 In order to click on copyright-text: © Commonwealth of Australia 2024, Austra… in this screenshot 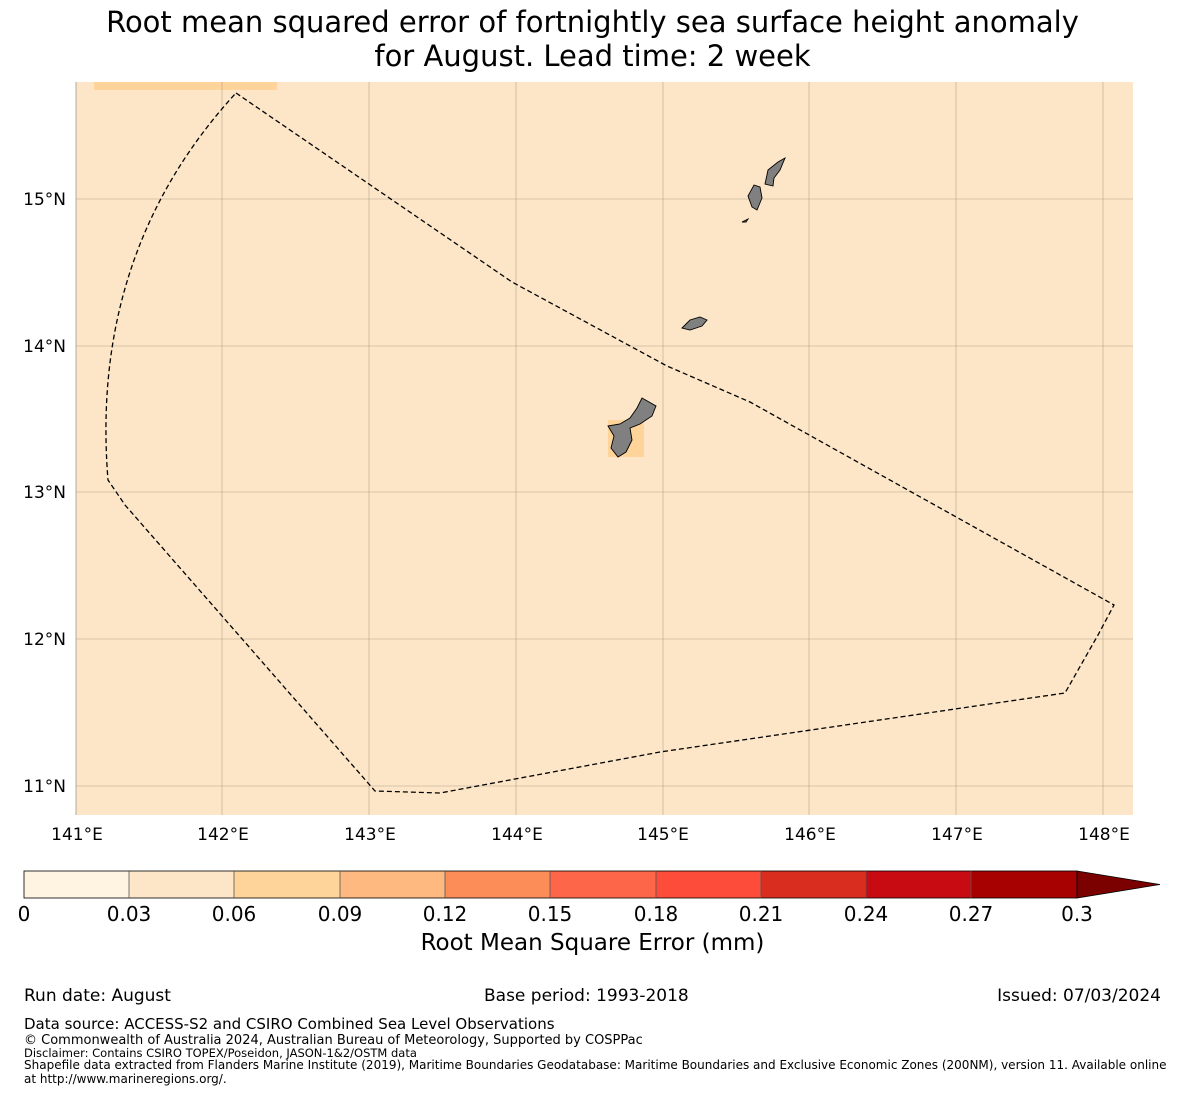, I will do `click(333, 1040)`.